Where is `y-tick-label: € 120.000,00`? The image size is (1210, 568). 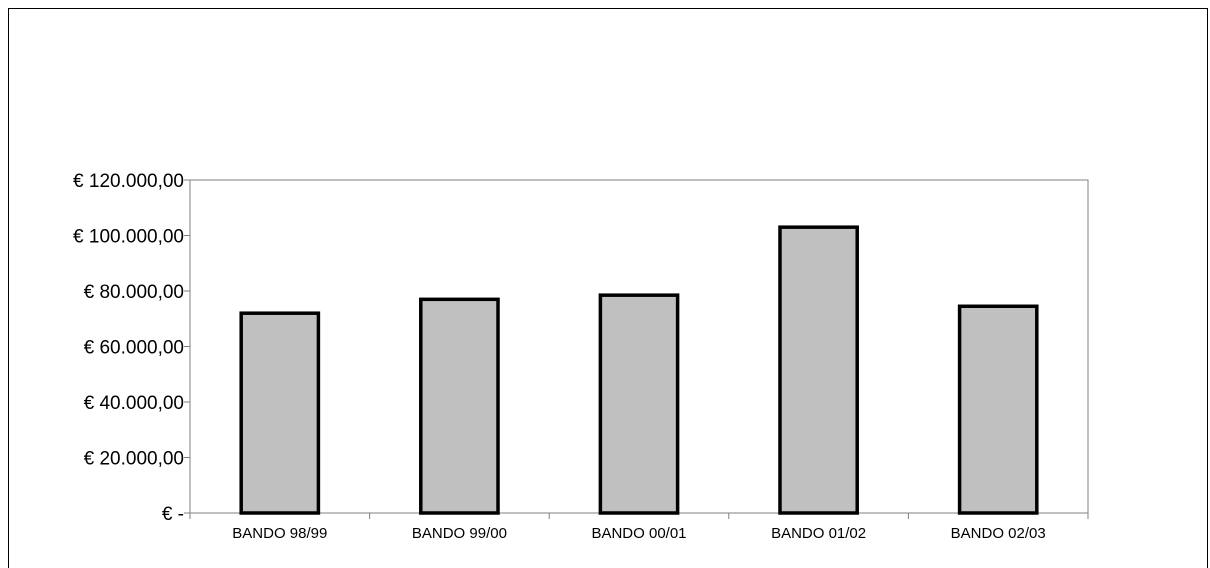 y-tick-label: € 120.000,00 is located at coordinates (128, 181).